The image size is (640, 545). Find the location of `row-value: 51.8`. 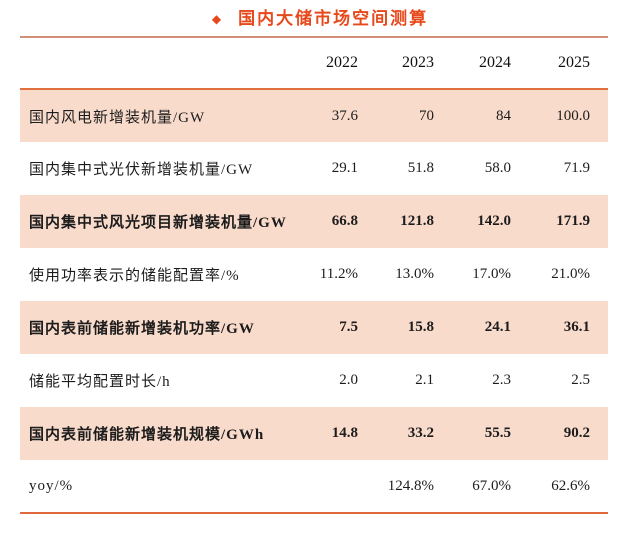

row-value: 51.8 is located at coordinates (420, 168).